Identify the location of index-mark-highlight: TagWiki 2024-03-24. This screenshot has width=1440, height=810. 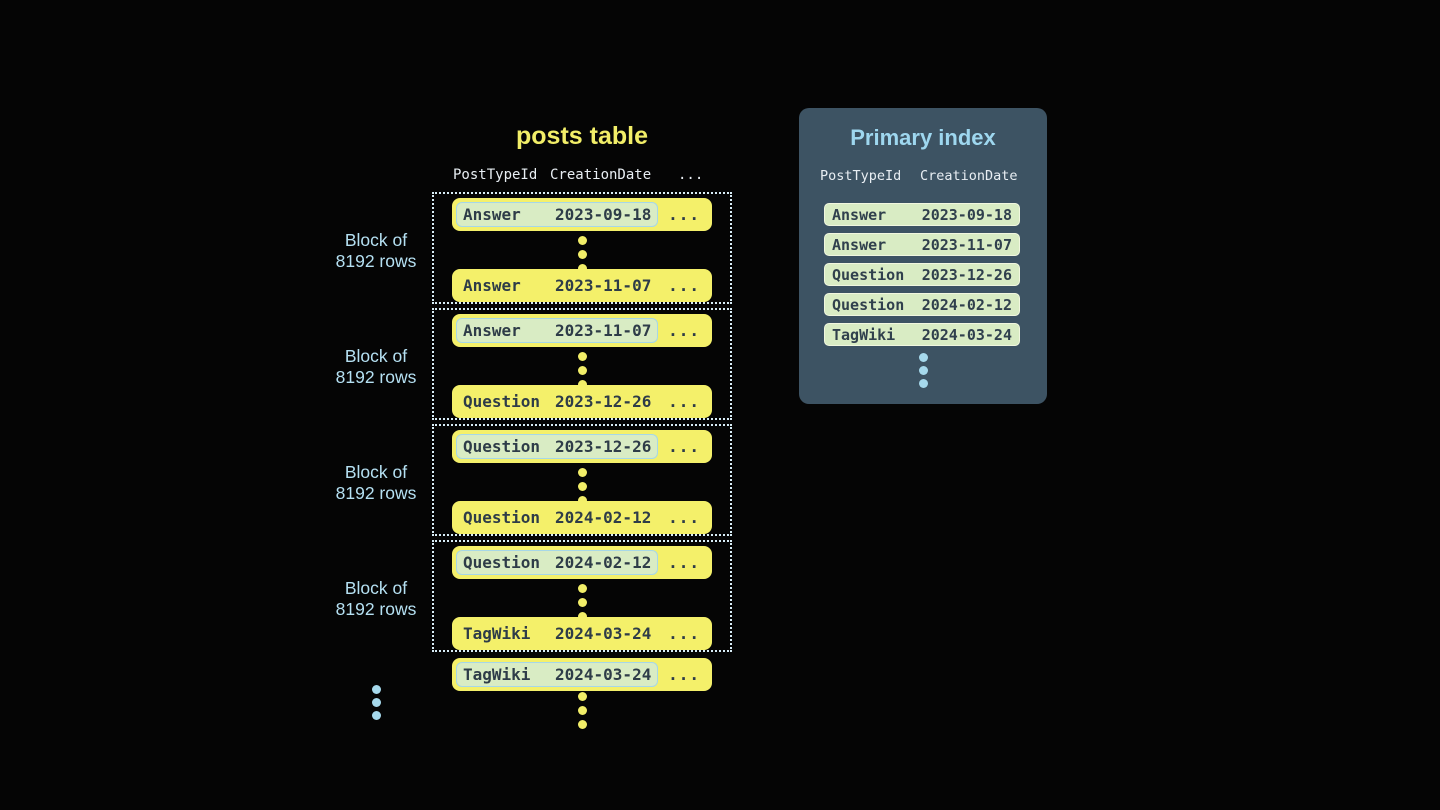
(557, 674).